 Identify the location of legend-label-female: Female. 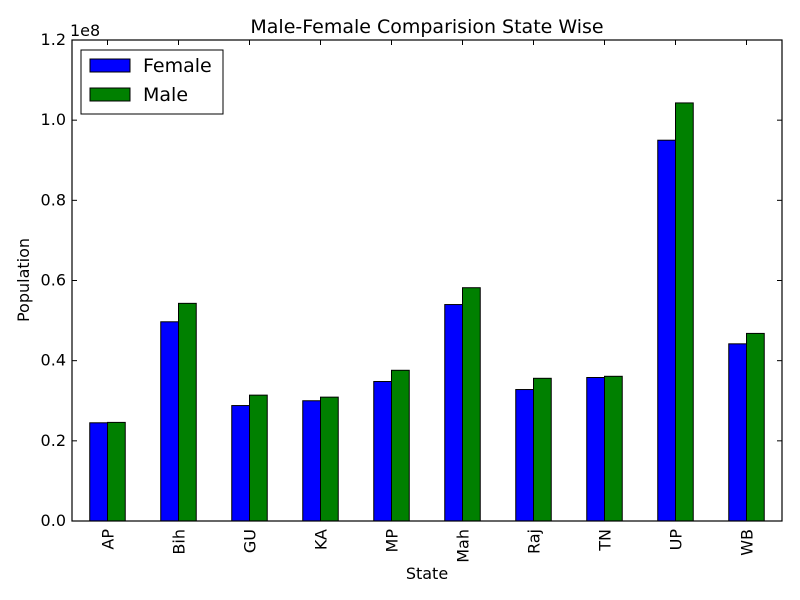
(177, 66).